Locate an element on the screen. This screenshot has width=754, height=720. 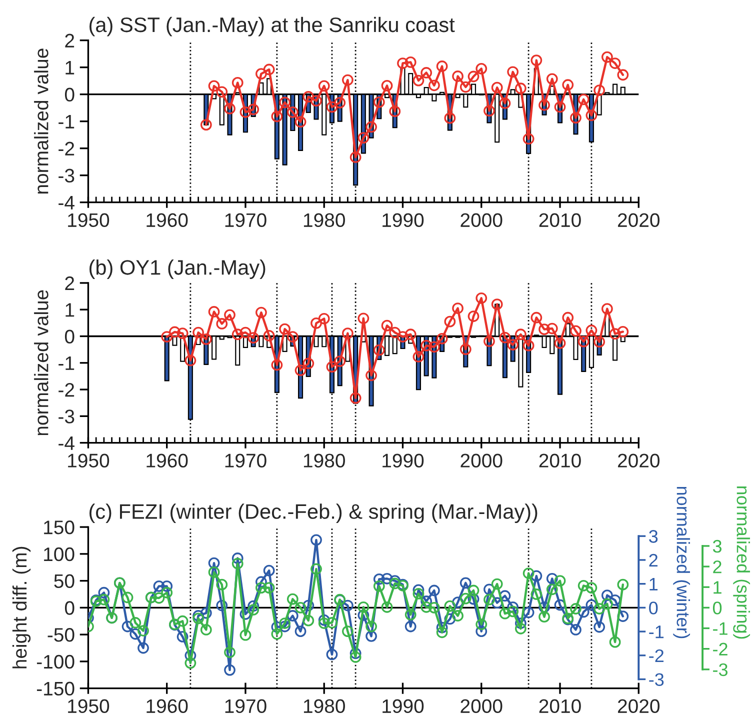
y2-tick-label: 1 is located at coordinates (654, 584).